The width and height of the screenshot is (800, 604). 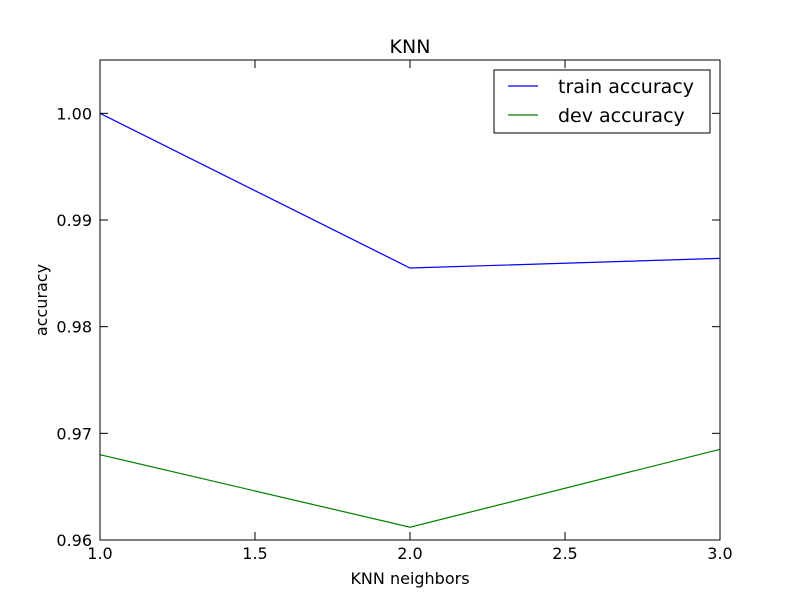 What do you see at coordinates (626, 87) in the screenshot?
I see `legend-label-train-accuracy: train accuracy` at bounding box center [626, 87].